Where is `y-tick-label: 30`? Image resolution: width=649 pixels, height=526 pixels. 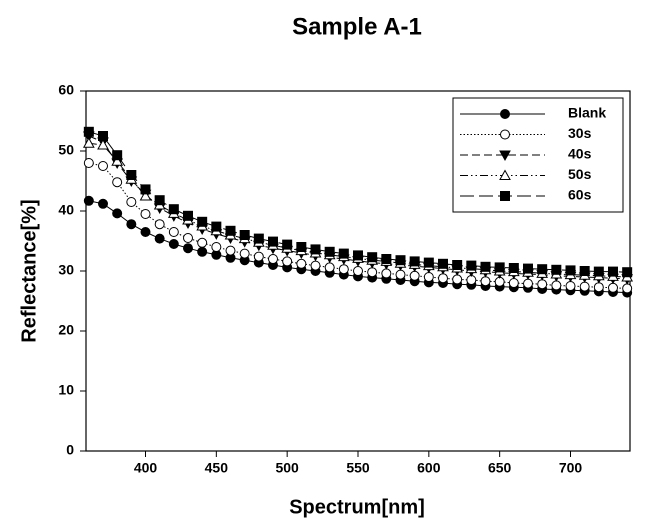 y-tick-label: 30 is located at coordinates (66, 270).